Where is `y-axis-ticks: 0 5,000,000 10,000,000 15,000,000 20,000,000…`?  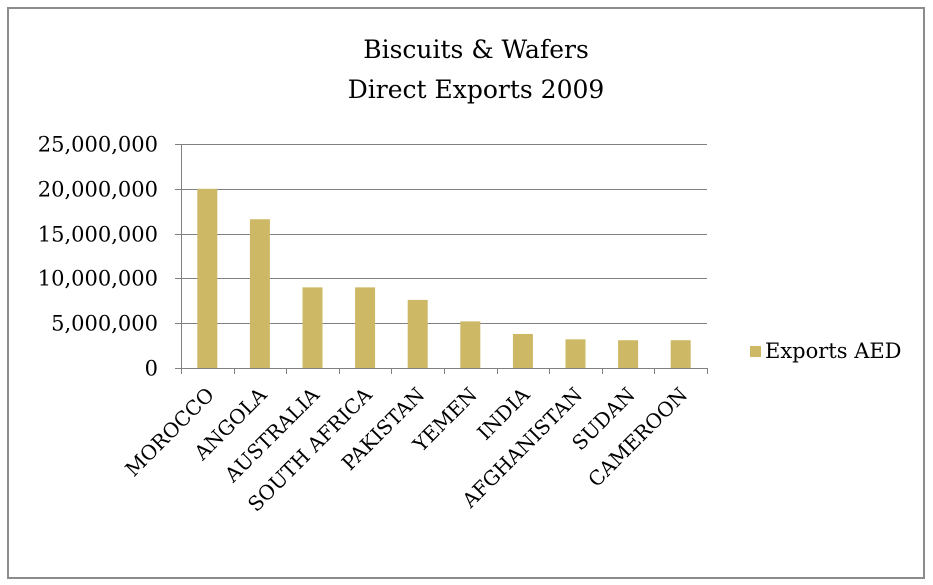
y-axis-ticks: 0 5,000,000 10,000,000 15,000,000 20,000,000… is located at coordinates (109, 257).